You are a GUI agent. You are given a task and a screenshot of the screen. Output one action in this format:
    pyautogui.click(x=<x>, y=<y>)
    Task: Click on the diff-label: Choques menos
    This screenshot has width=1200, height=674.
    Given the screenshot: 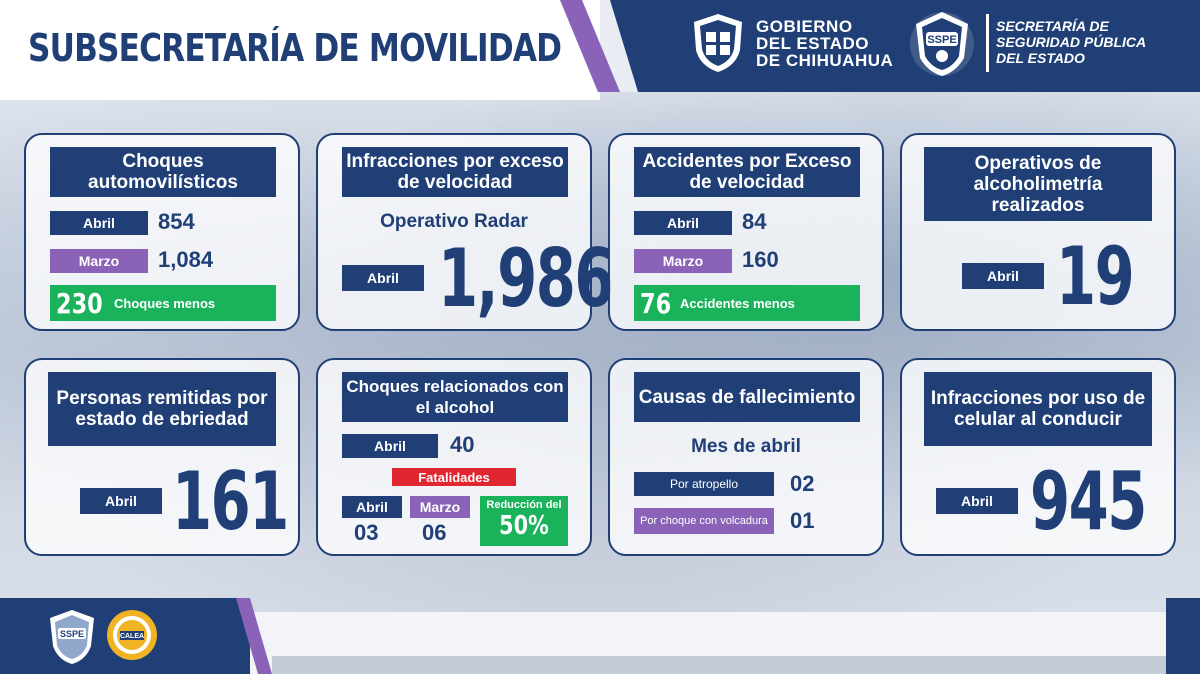 What is the action you would take?
    pyautogui.click(x=165, y=303)
    